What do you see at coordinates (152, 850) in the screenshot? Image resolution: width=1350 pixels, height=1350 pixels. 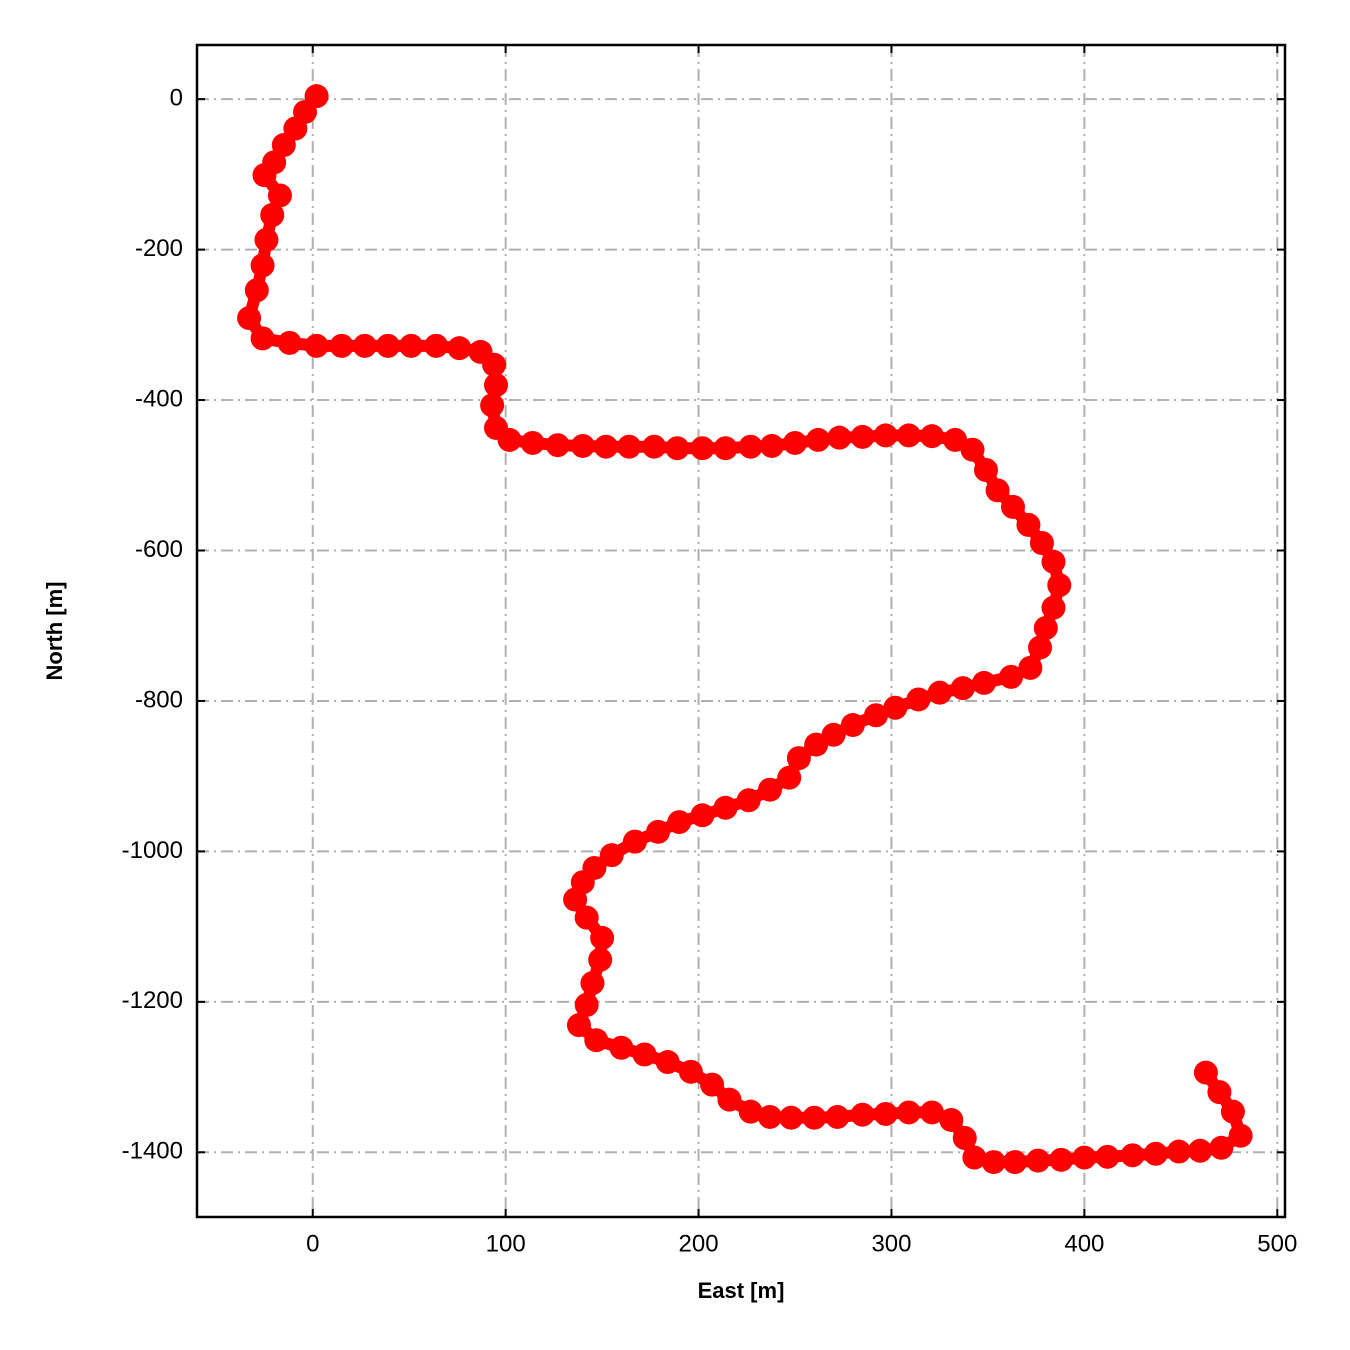 I see `y-tick-label: -1000` at bounding box center [152, 850].